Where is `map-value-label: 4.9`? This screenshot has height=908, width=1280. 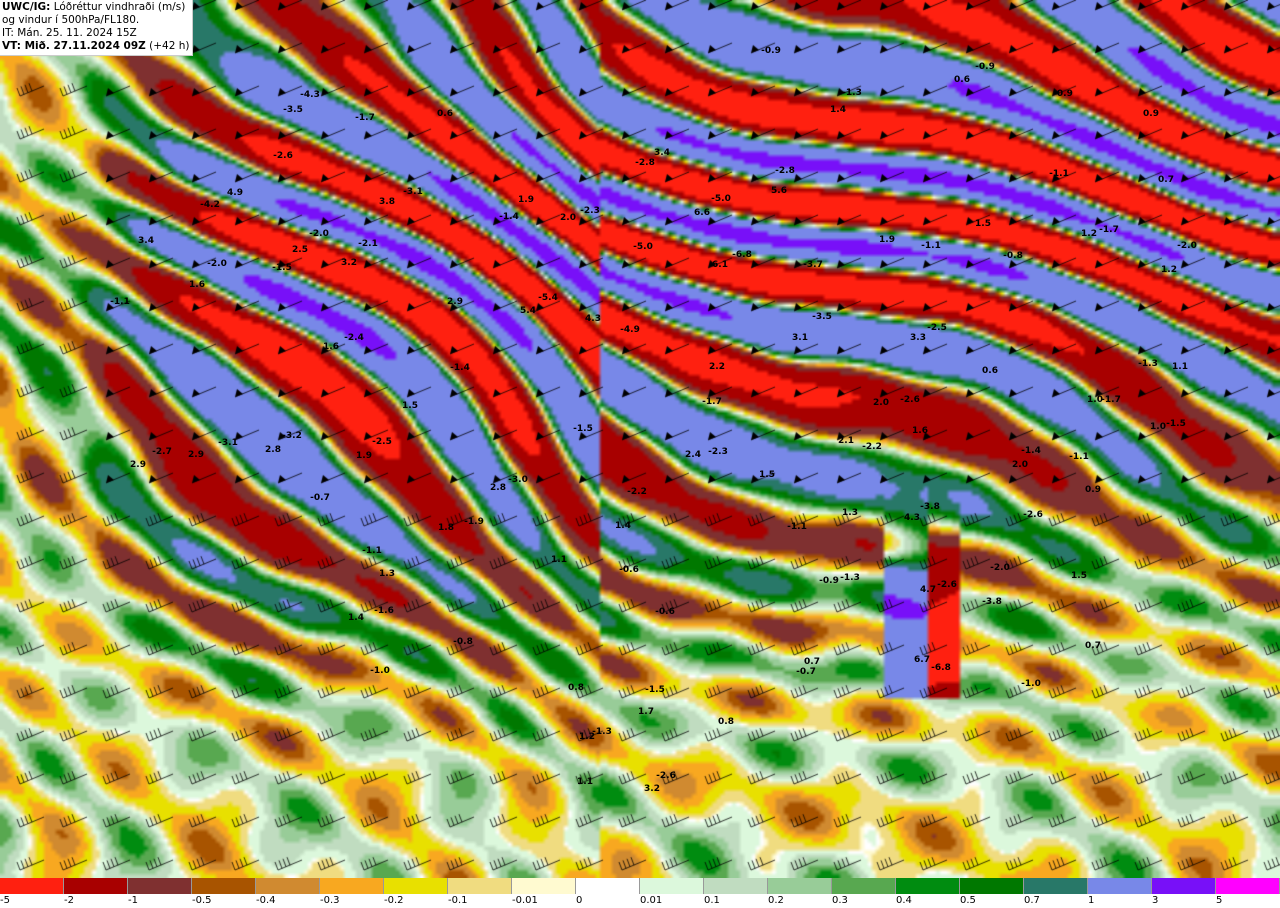
map-value-label: 4.9 is located at coordinates (235, 193).